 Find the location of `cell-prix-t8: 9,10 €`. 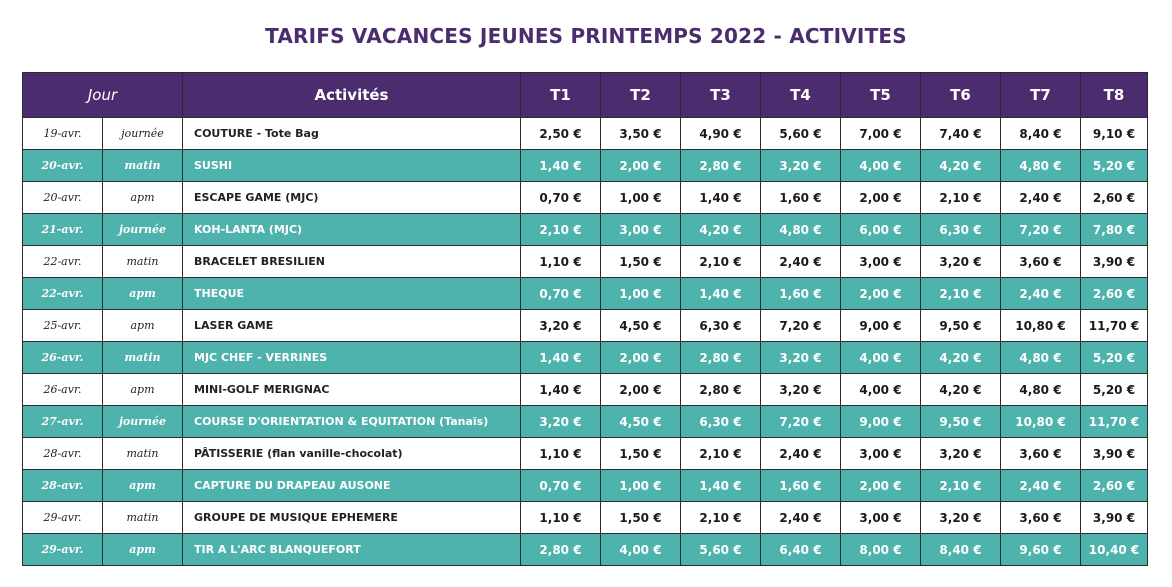

cell-prix-t8: 9,10 € is located at coordinates (1114, 133).